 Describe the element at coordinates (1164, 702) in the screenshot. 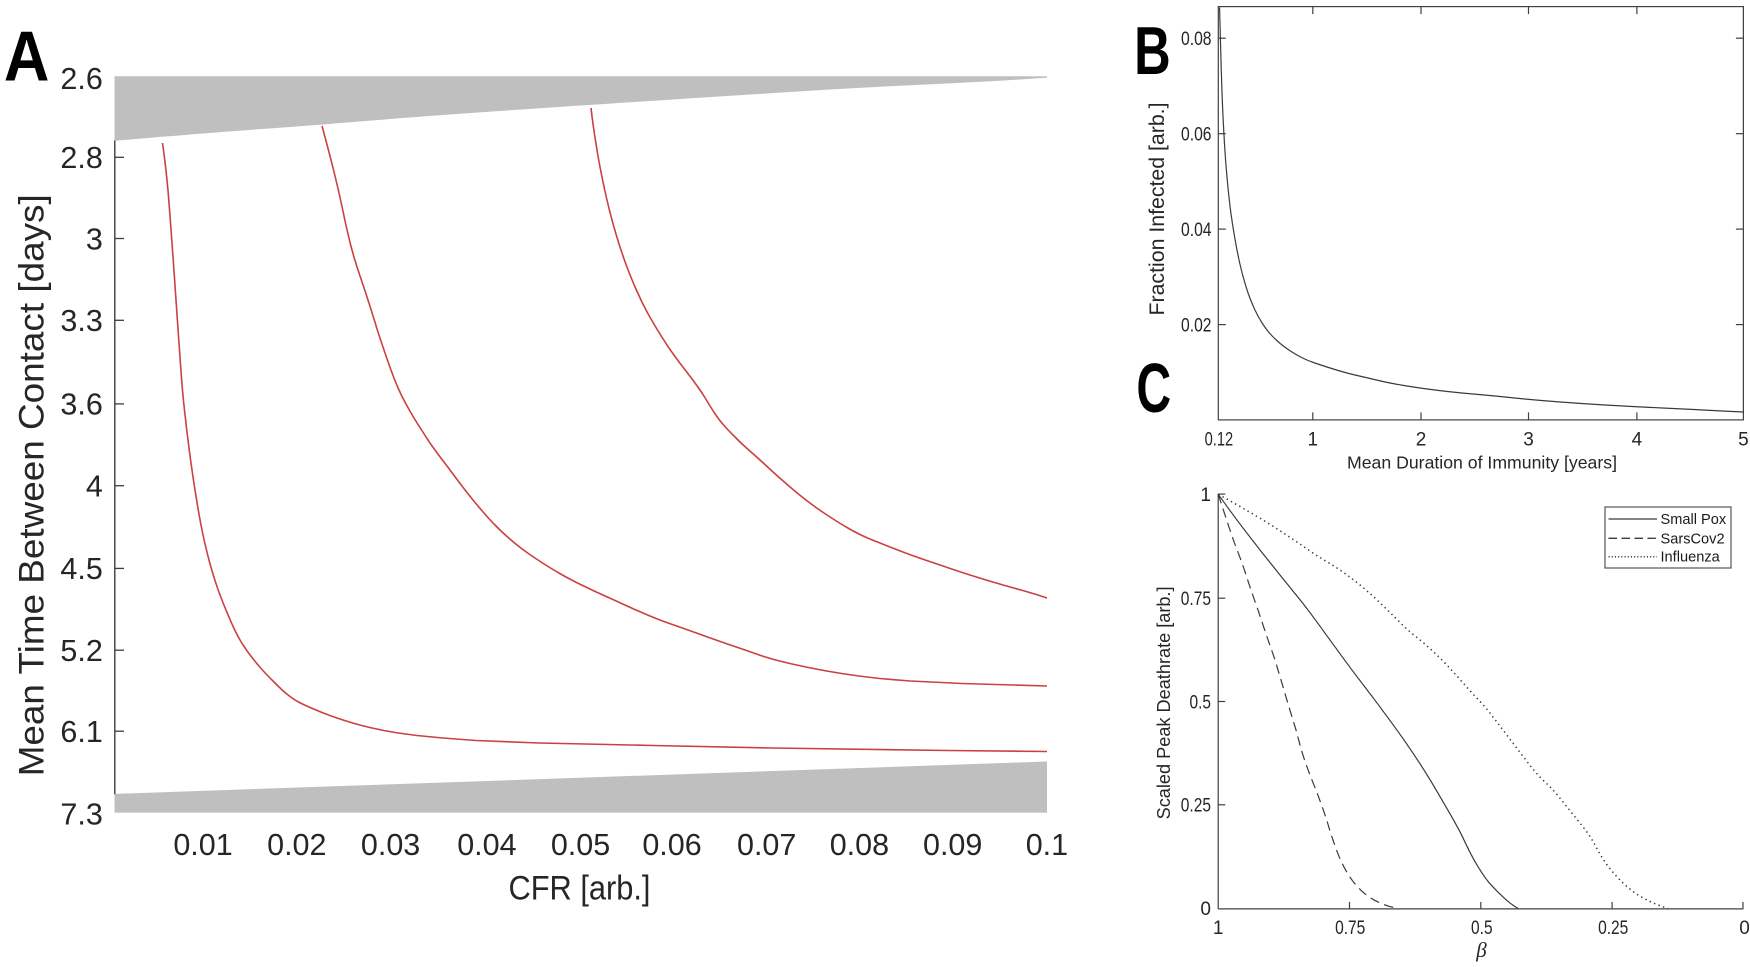

I see `svg-text: Scaled Peak Deathrate [arb.]` at that location.